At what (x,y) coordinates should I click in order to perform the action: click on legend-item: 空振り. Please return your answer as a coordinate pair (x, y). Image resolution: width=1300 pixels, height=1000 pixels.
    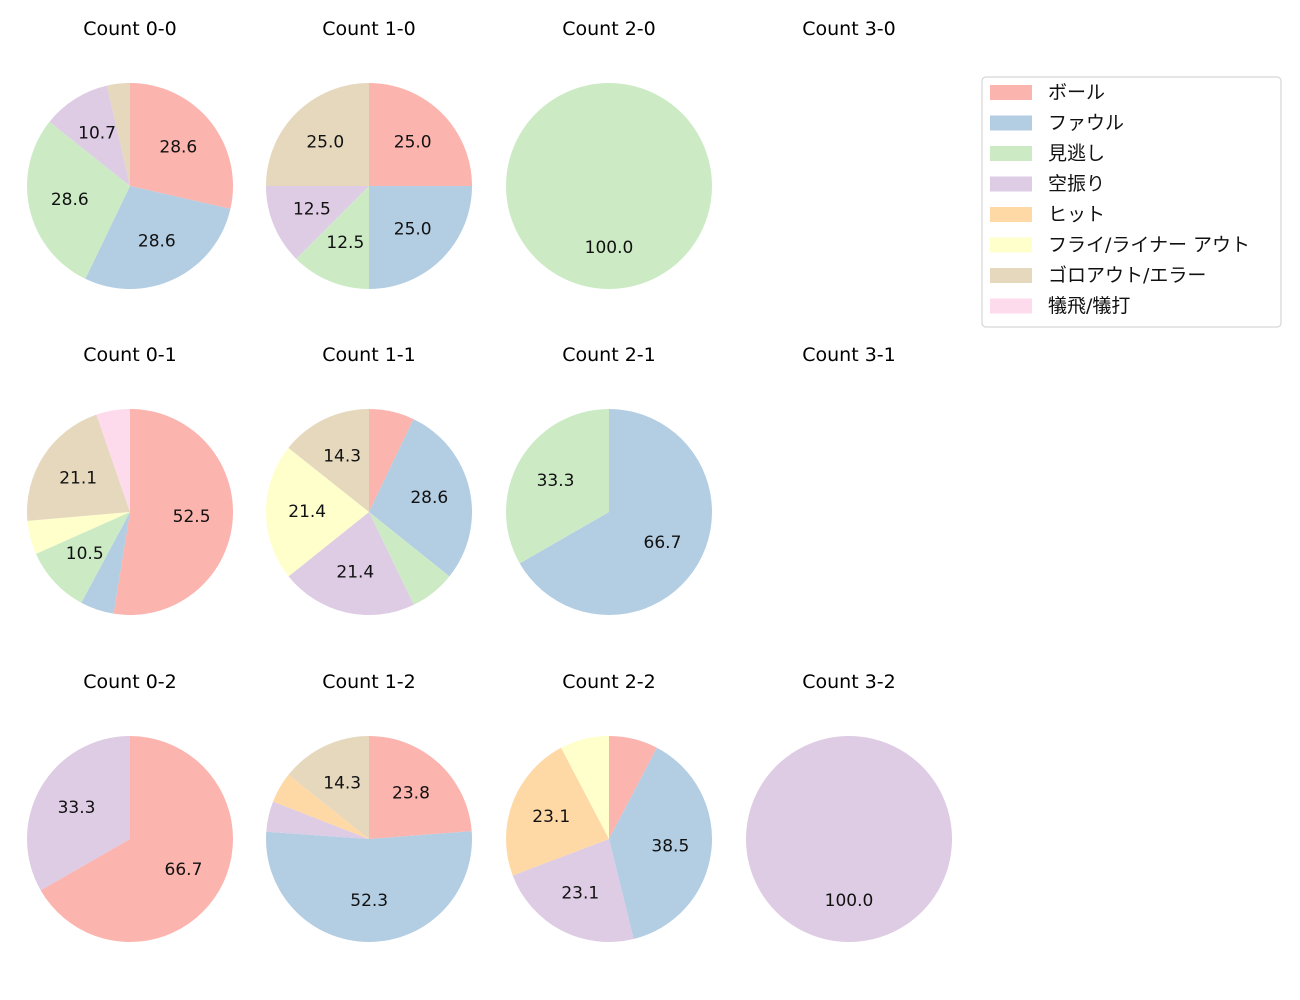
    Looking at the image, I should click on (1047, 184).